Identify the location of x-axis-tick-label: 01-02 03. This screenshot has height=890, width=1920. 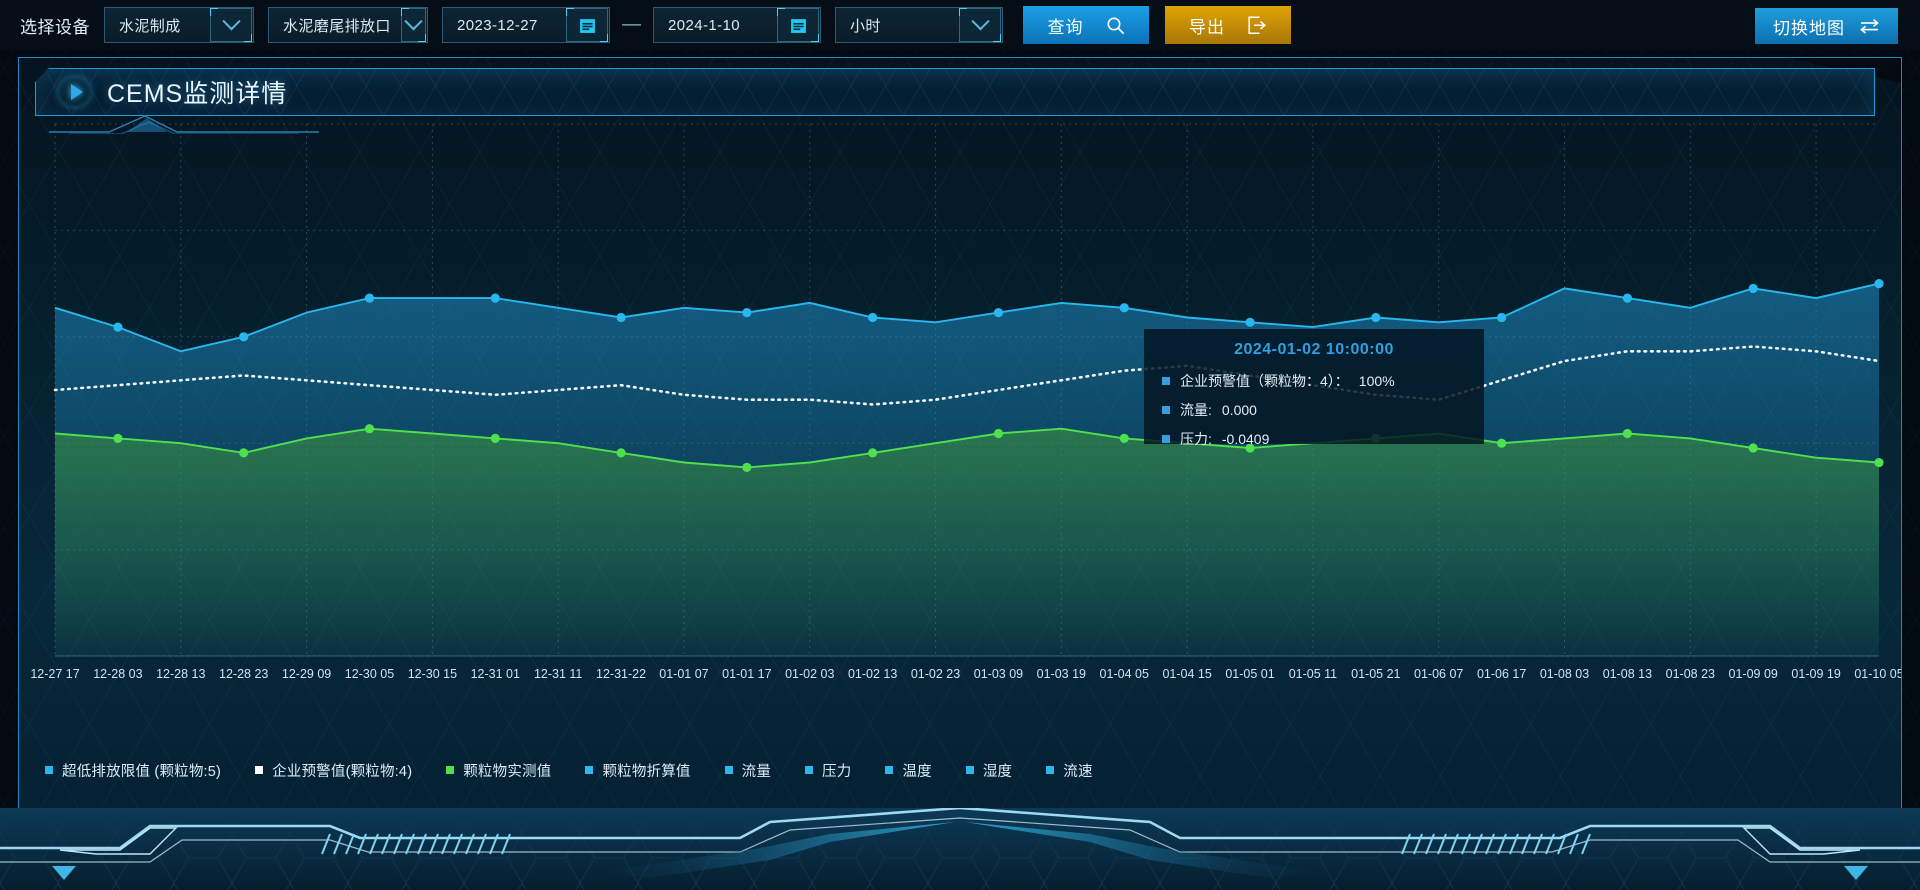
(809, 674).